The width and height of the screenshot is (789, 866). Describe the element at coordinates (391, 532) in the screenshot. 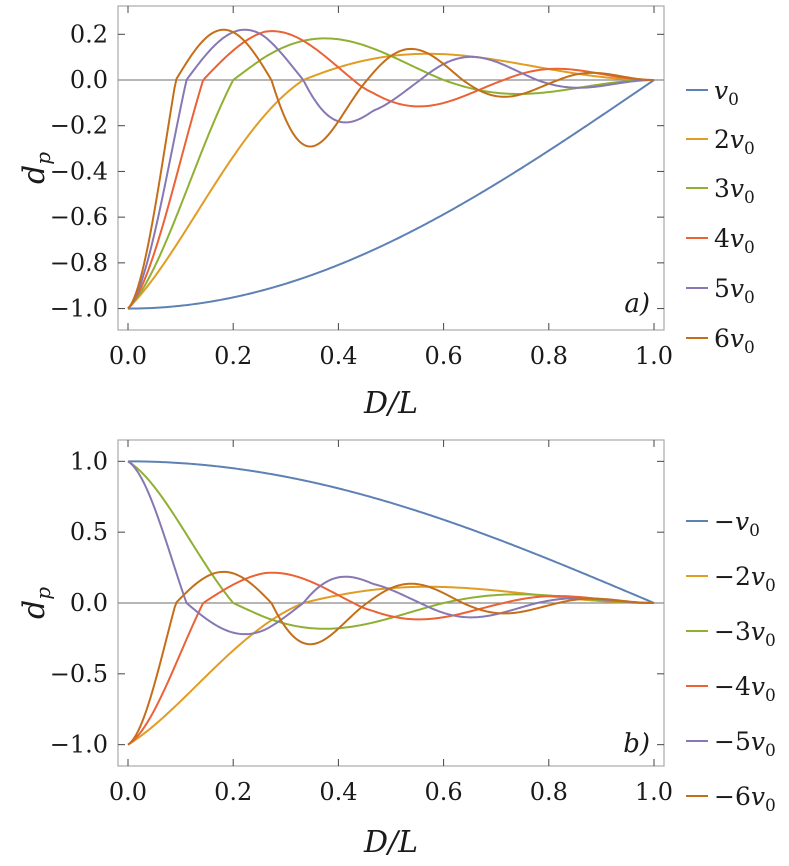

I see `series-line-−v0` at that location.